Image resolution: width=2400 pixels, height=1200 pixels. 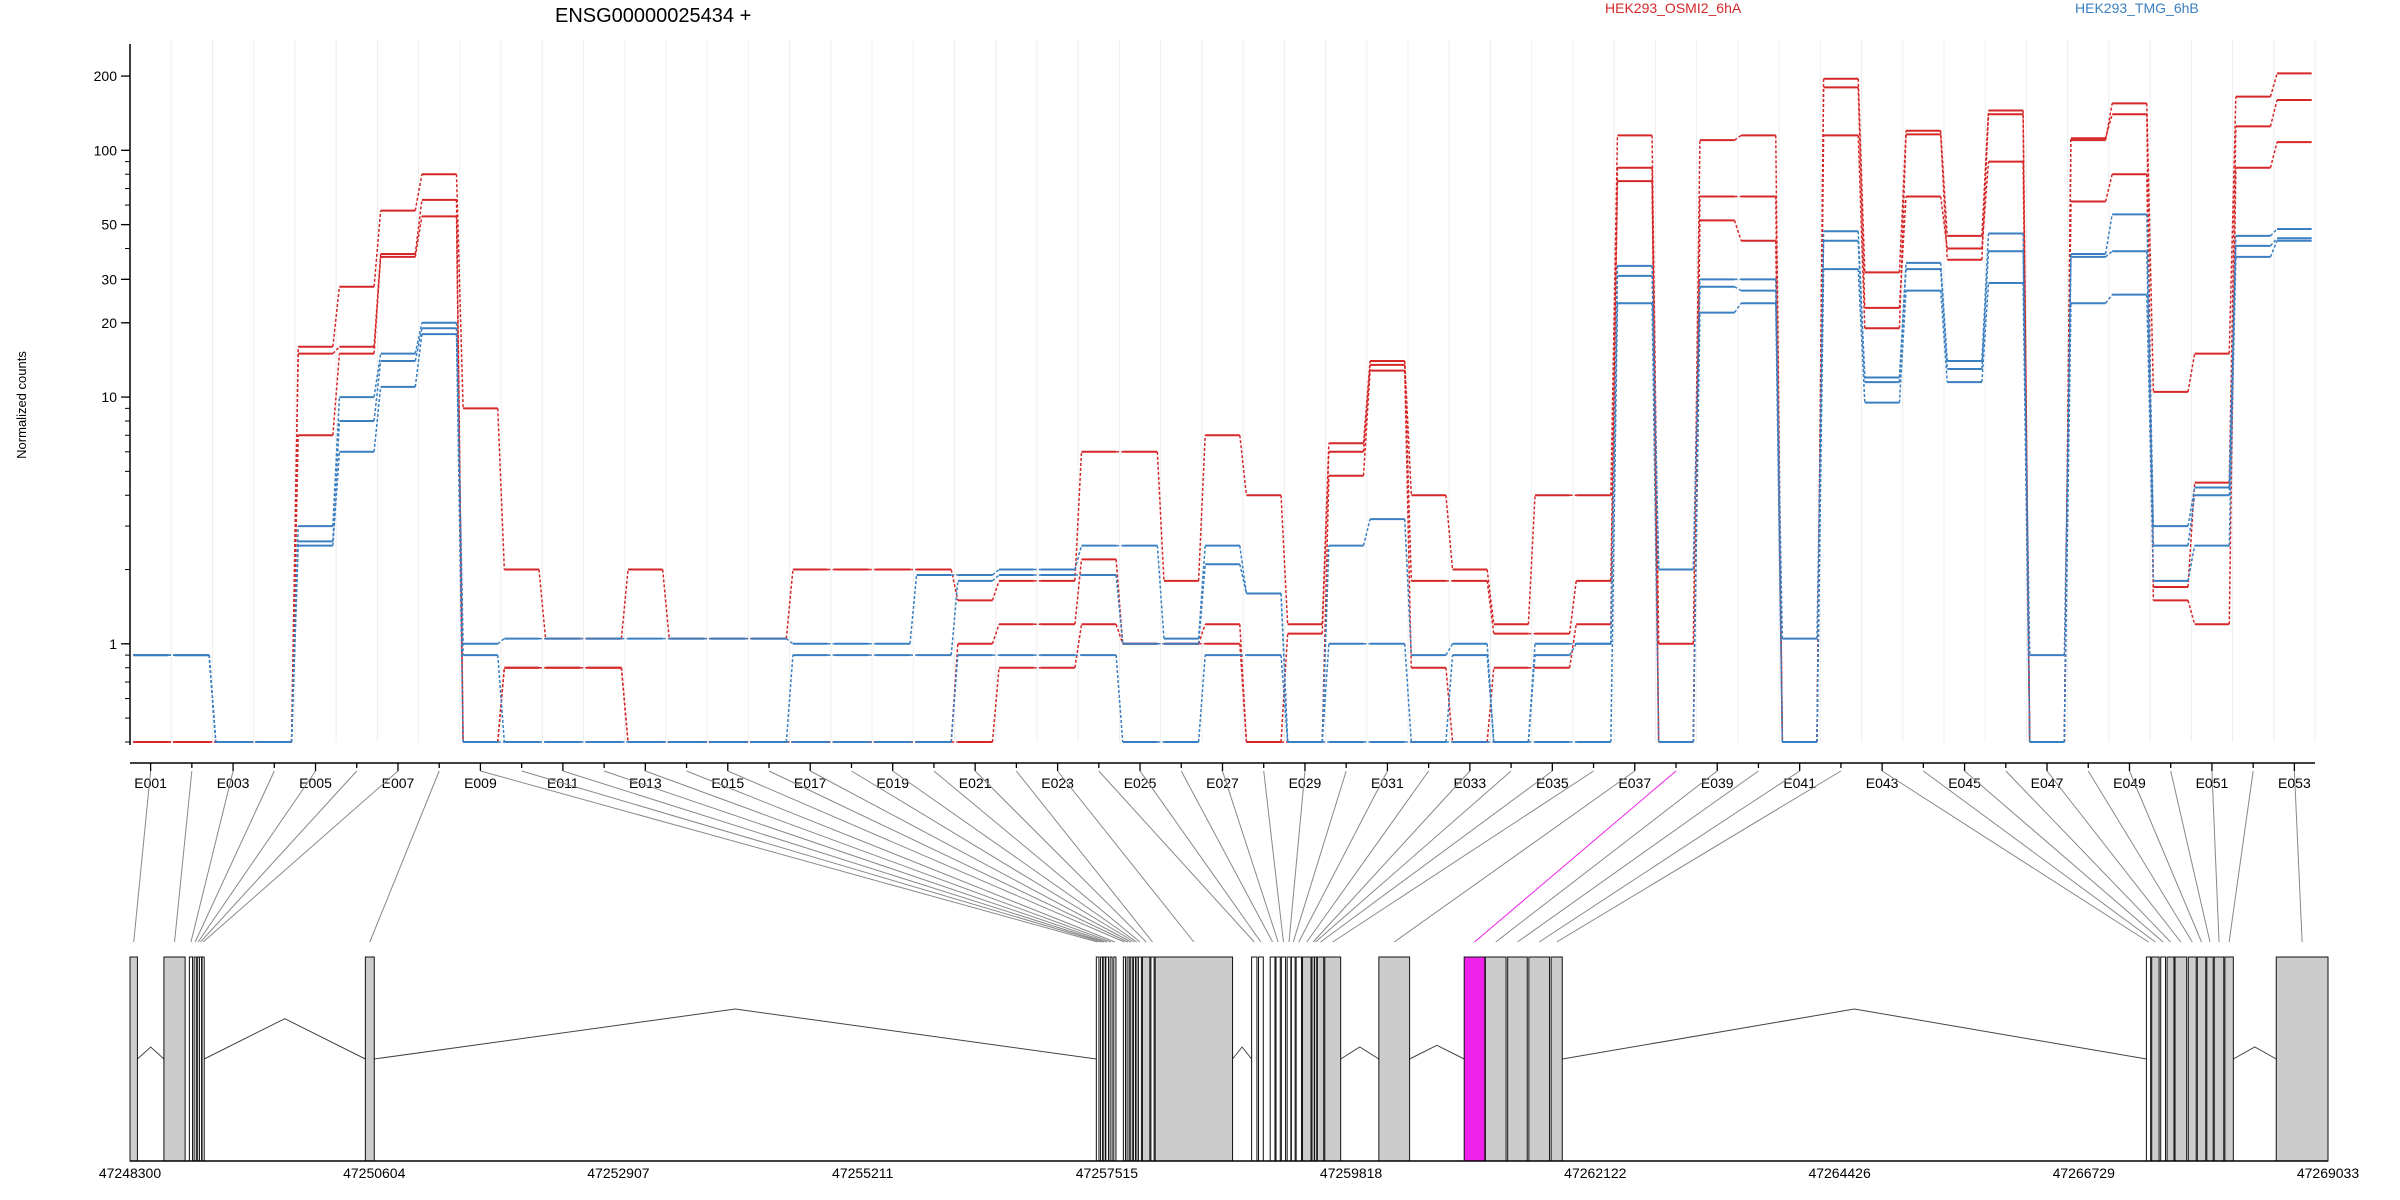 I want to click on legend-label-osmi2: HEK293_OSMI2_6hA, so click(x=1673, y=8).